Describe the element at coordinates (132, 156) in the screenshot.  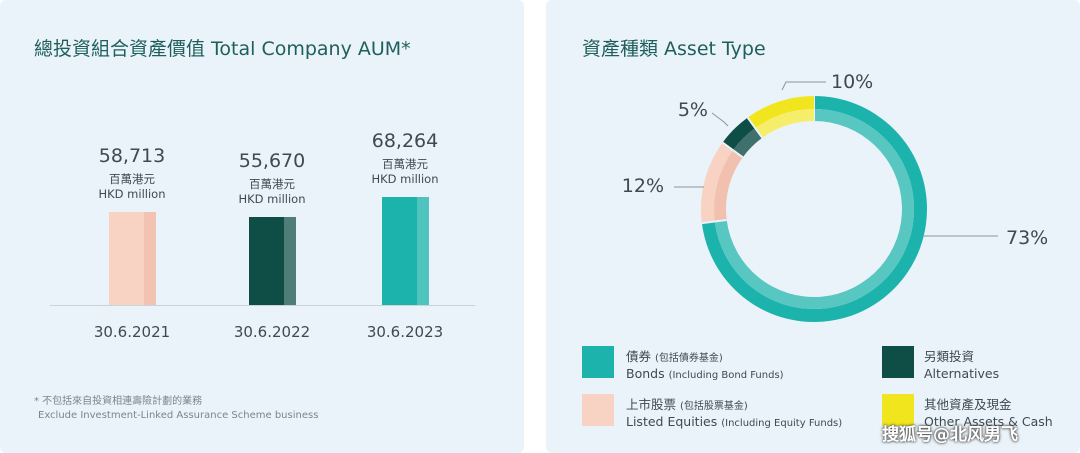
I see `bar-value-label: 58,713` at that location.